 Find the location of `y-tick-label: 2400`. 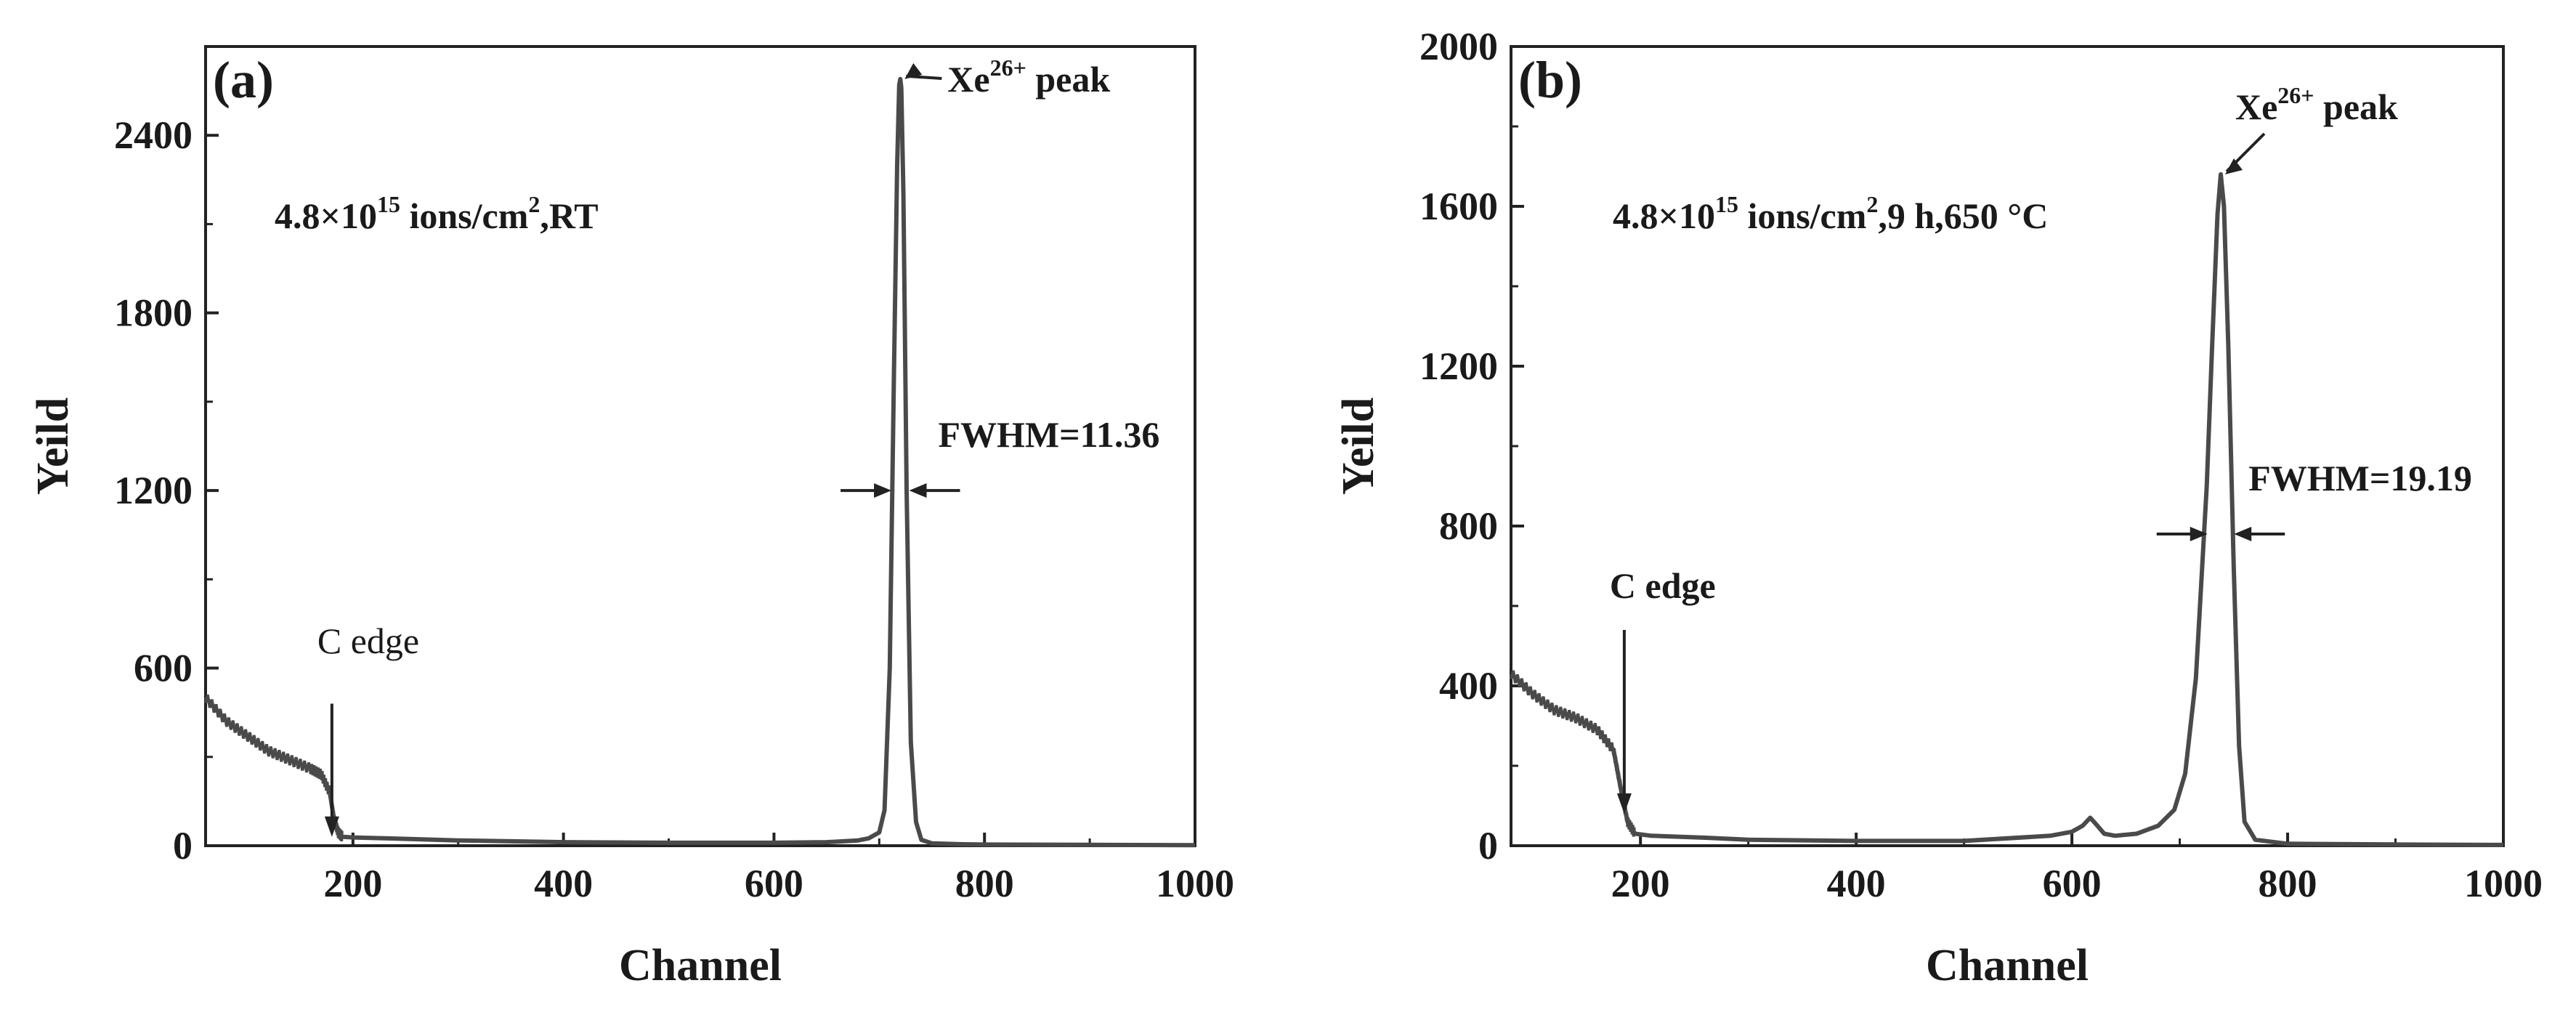

y-tick-label: 2400 is located at coordinates (153, 135).